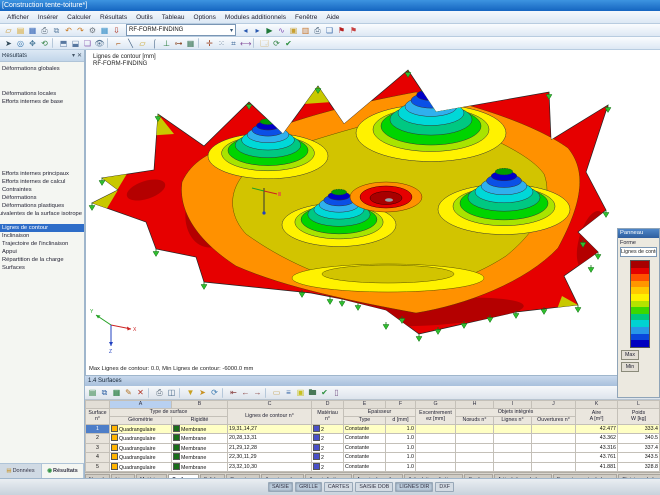 This screenshot has height=495, width=660. Describe the element at coordinates (264, 43) in the screenshot. I see `new-window-icon: 🗔` at that location.